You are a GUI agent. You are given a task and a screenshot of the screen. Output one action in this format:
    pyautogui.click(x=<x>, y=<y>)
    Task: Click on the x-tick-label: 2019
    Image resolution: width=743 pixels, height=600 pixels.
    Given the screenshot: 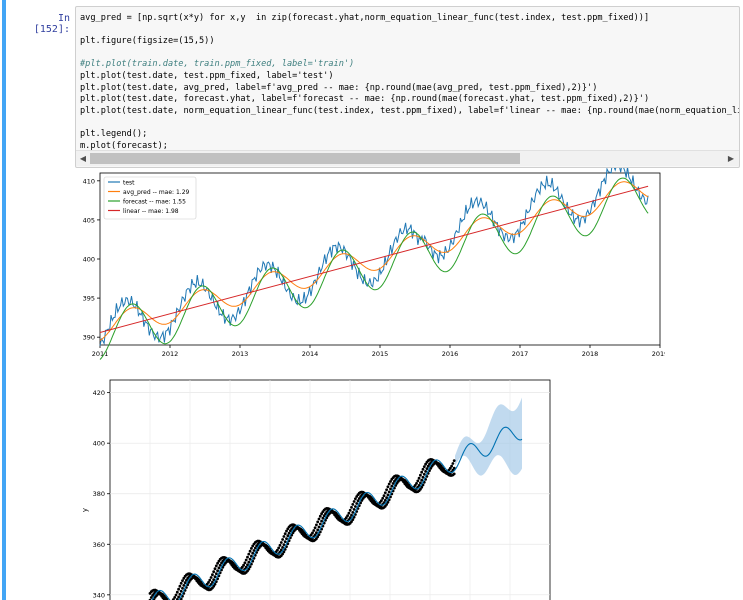 What is the action you would take?
    pyautogui.click(x=658, y=354)
    